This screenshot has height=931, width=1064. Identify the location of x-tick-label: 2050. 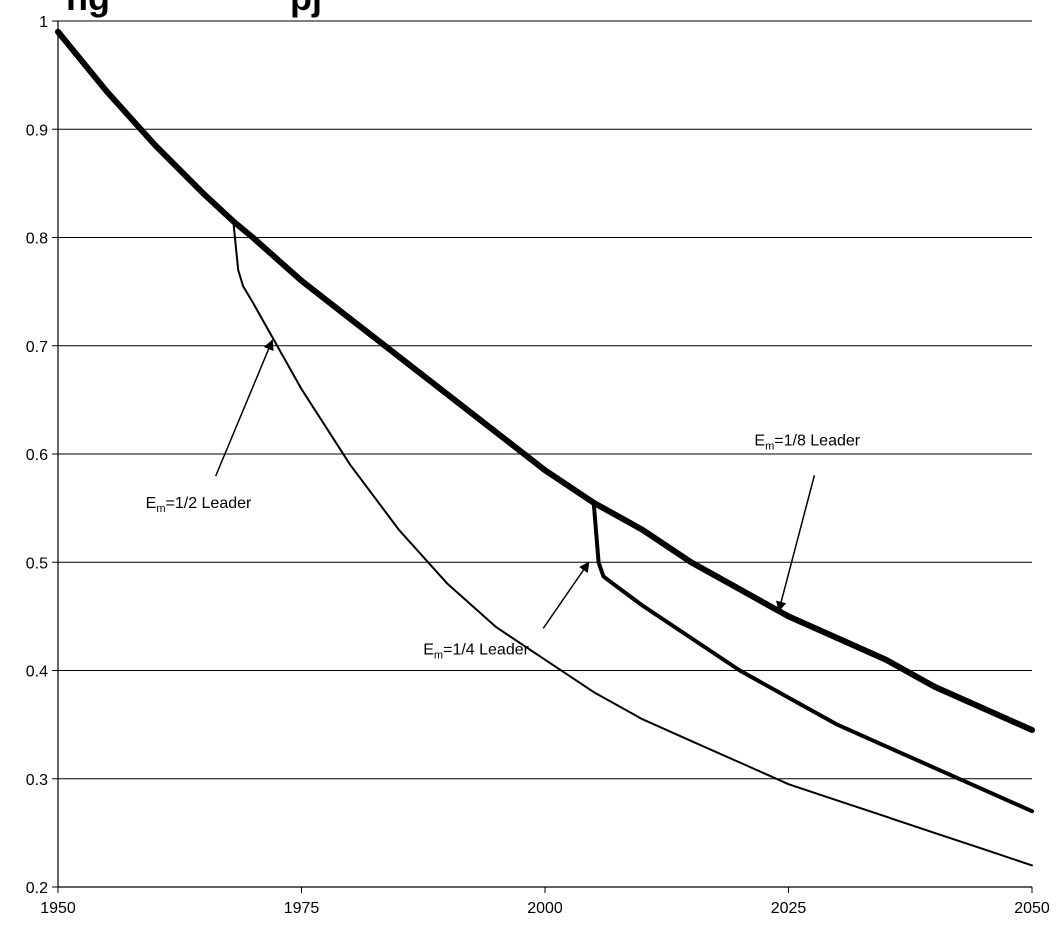
(1032, 908).